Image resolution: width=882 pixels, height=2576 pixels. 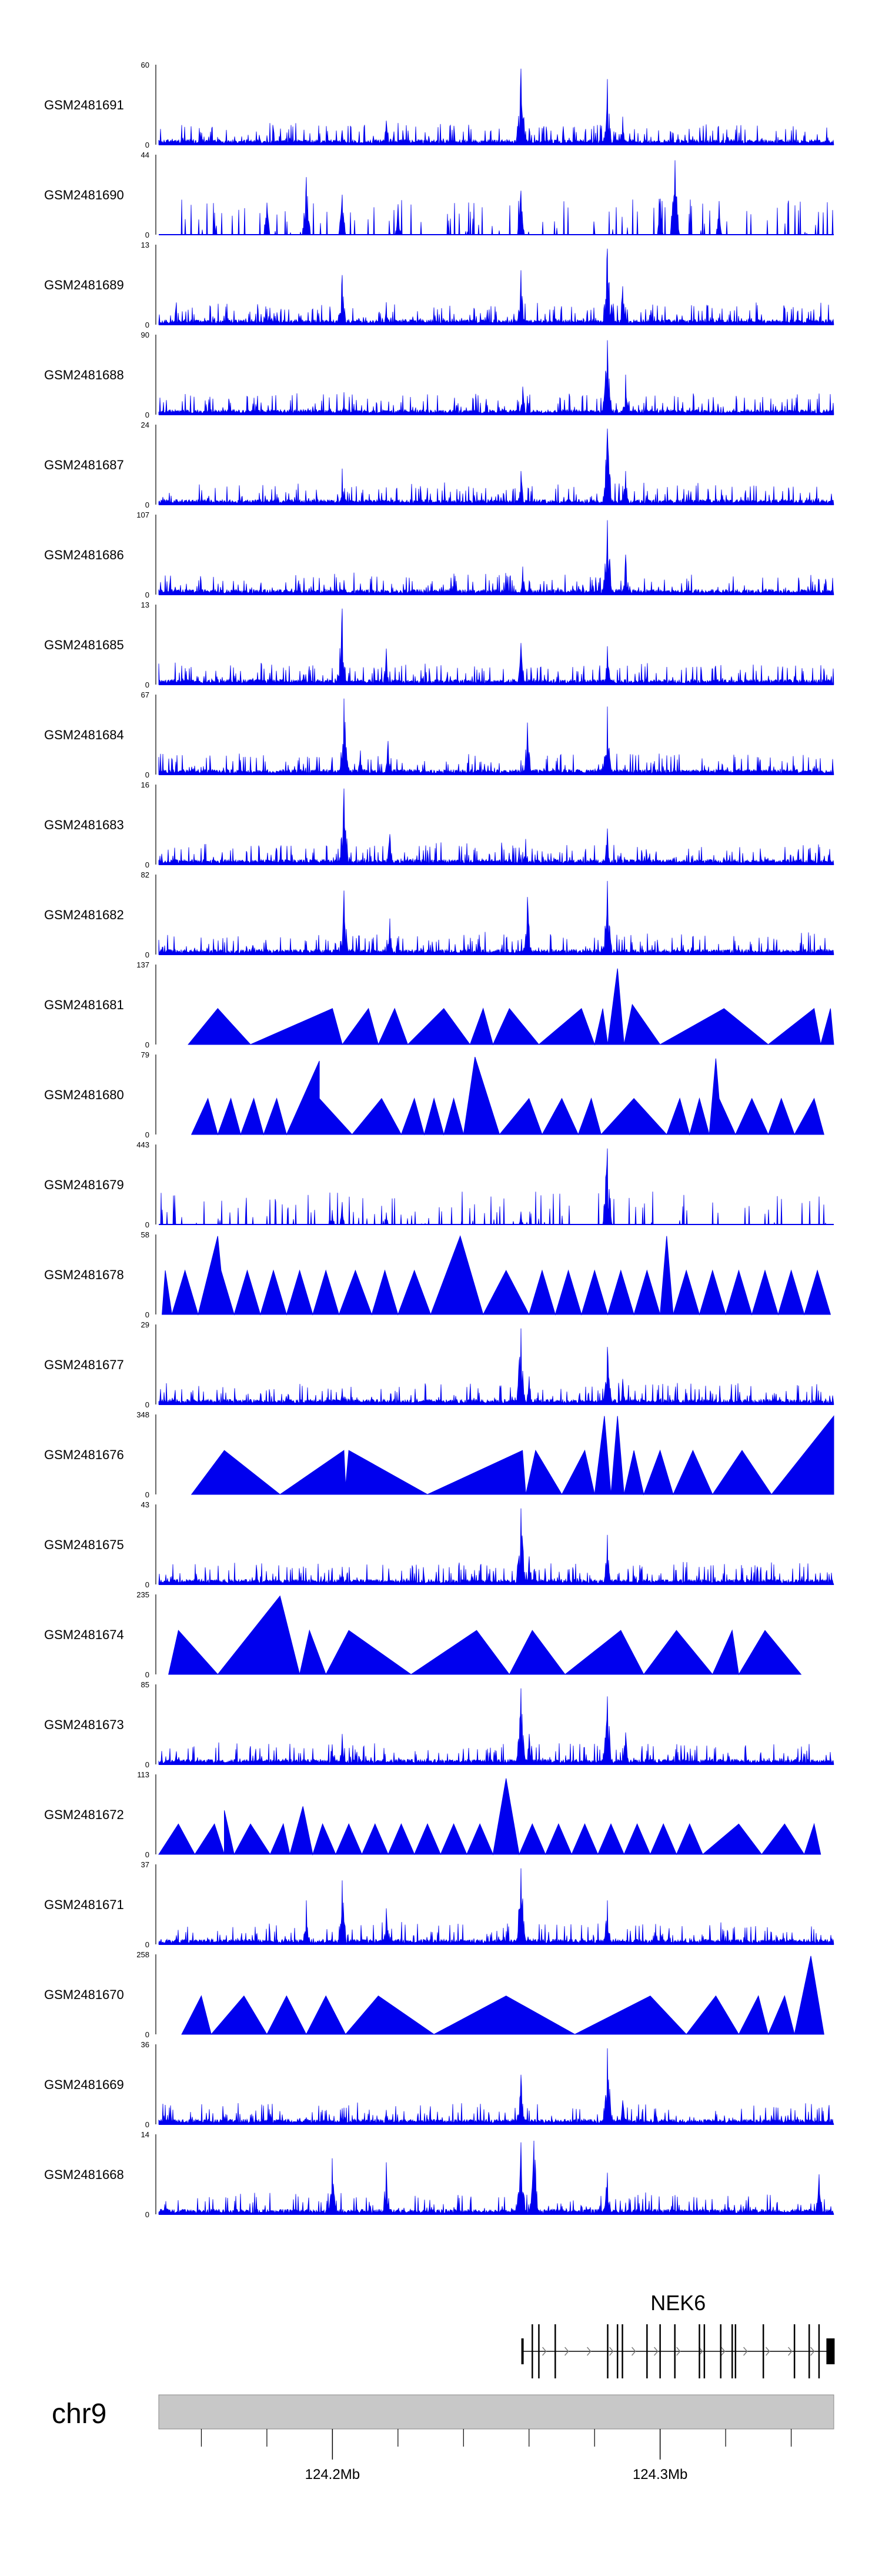 I want to click on track-GSM2481682: GSM2481682 82 0, so click(x=439, y=914).